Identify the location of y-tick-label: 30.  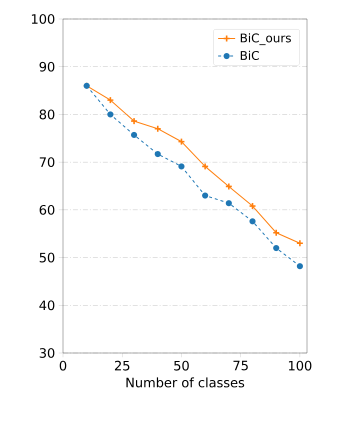
(47, 353).